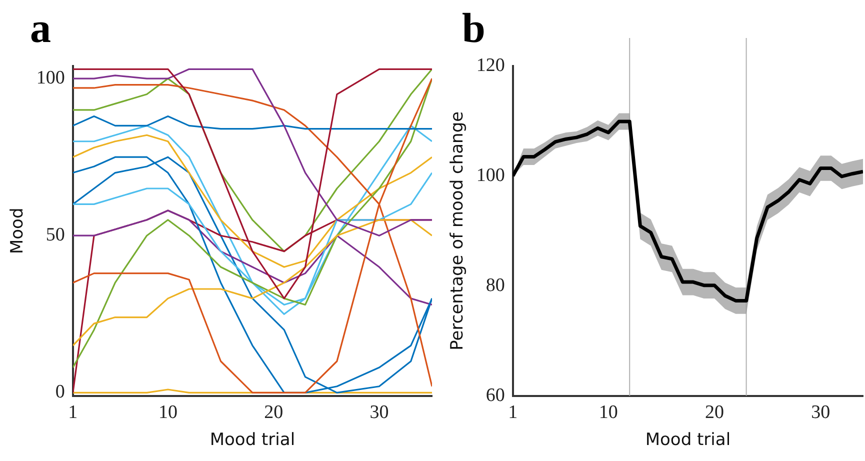 The width and height of the screenshot is (865, 461). I want to click on chart-title: a, so click(40, 29).